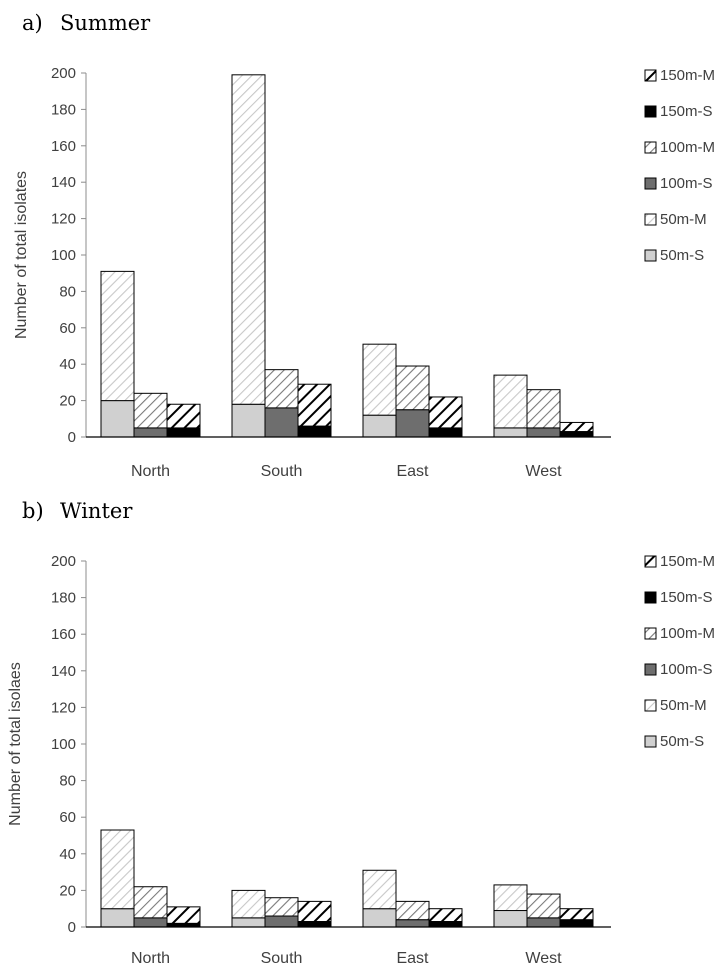  I want to click on y-tick-label: 40, so click(67, 854).